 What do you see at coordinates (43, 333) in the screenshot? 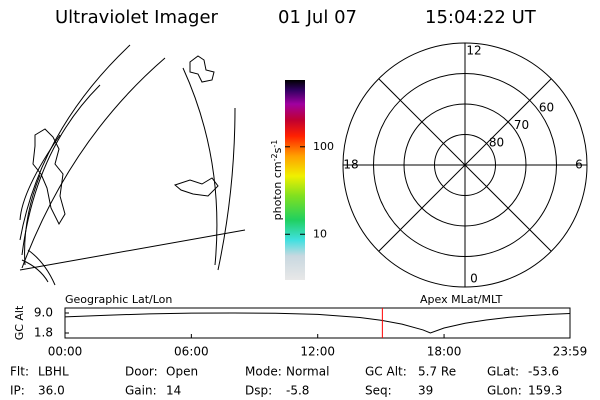
I see `y-tick-label: 1.8` at bounding box center [43, 333].